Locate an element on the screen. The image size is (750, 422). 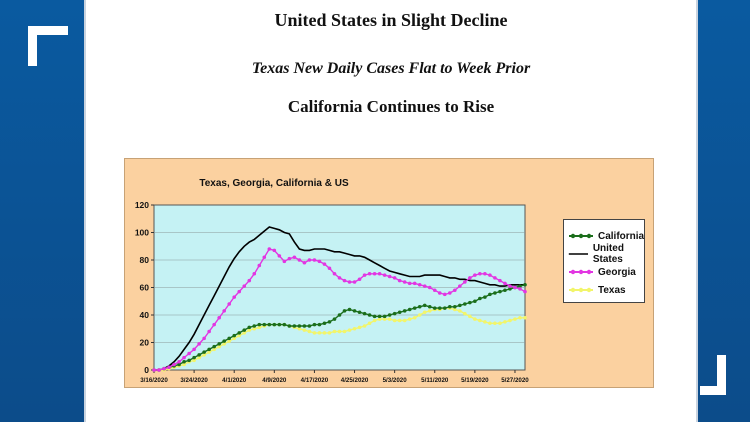
left-frame is located at coordinates (42, 211).